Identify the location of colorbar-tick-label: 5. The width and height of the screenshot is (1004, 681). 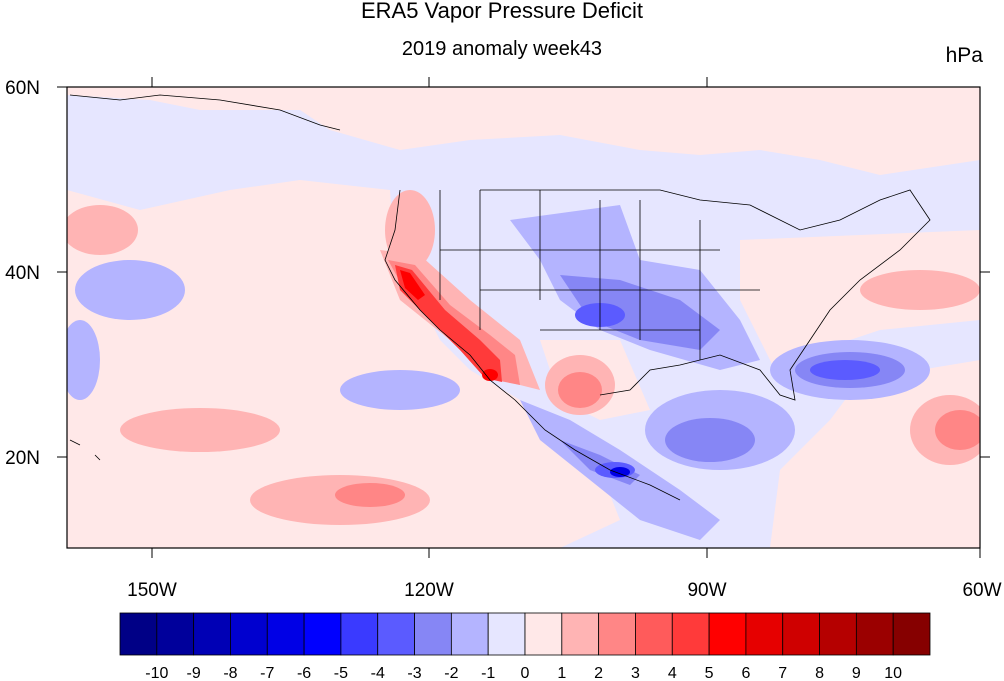
(709, 673).